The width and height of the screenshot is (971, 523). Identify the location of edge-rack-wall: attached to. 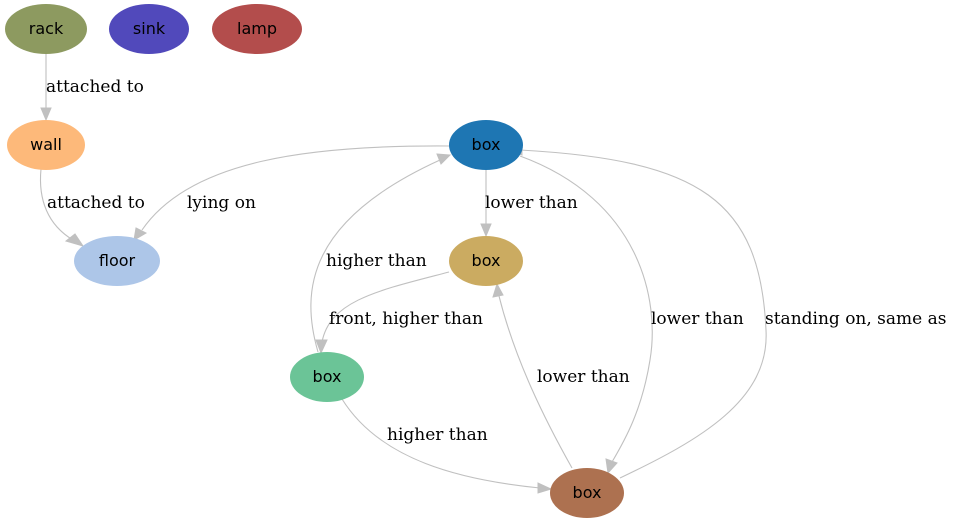
(92, 88).